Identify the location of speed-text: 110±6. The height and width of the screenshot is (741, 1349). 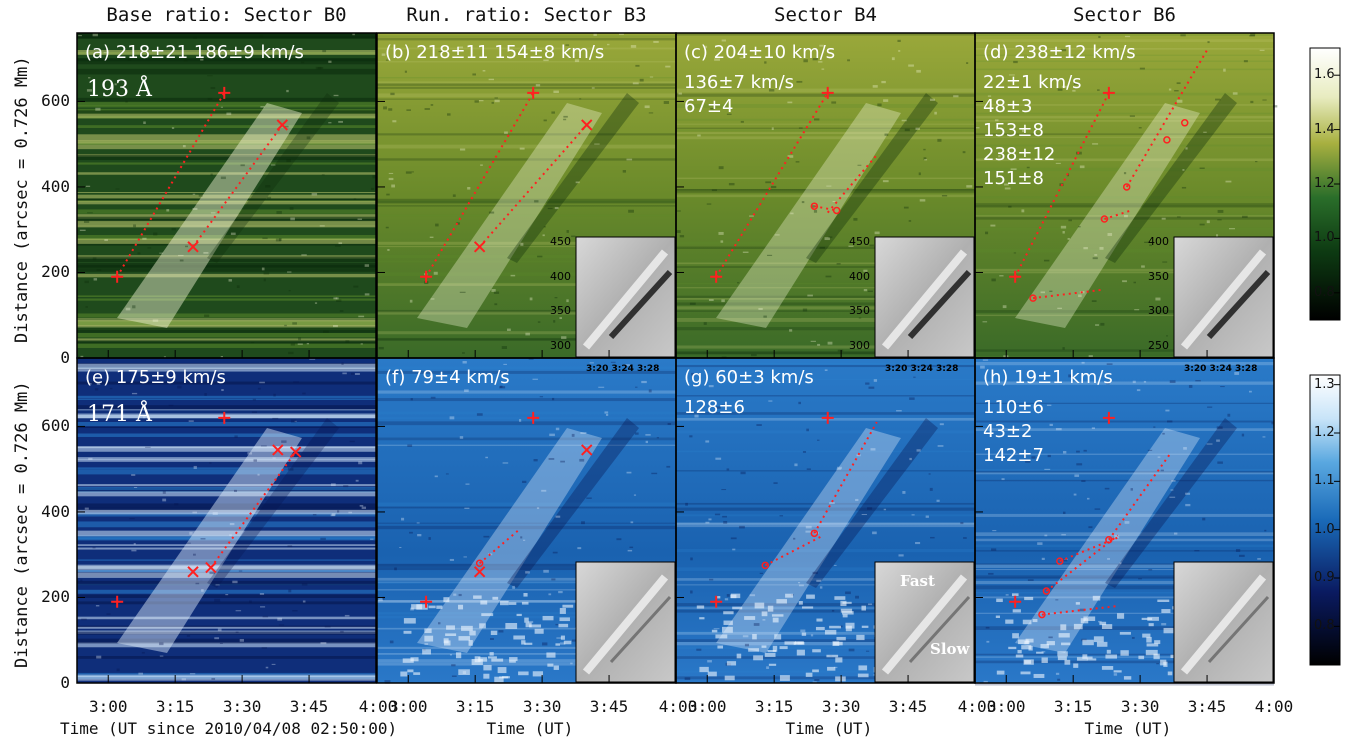
(1013, 407).